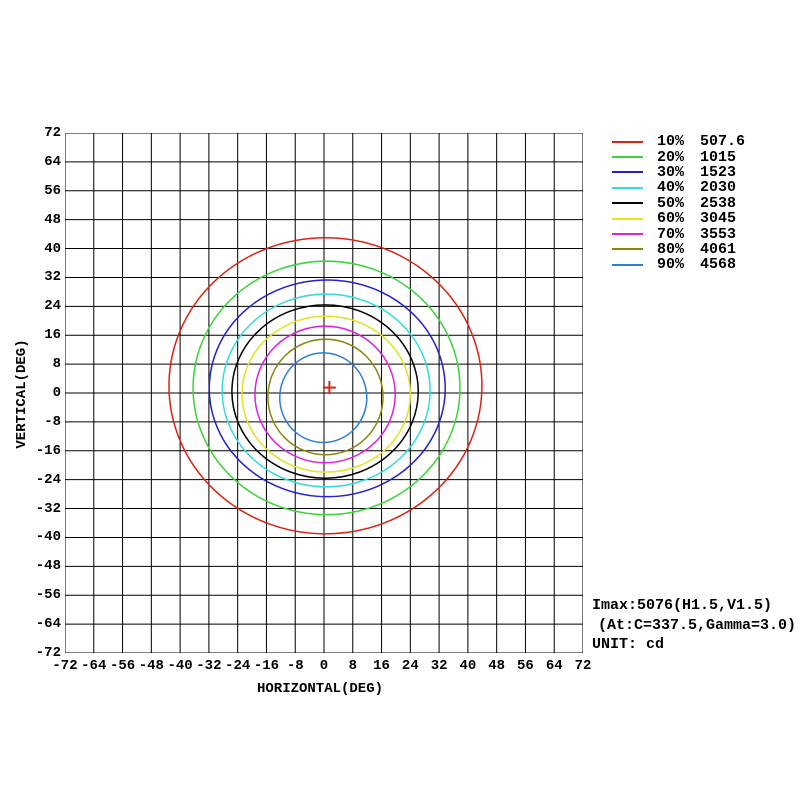 The image size is (800, 800). I want to click on legend-item-60%: 60% 3045, so click(678, 219).